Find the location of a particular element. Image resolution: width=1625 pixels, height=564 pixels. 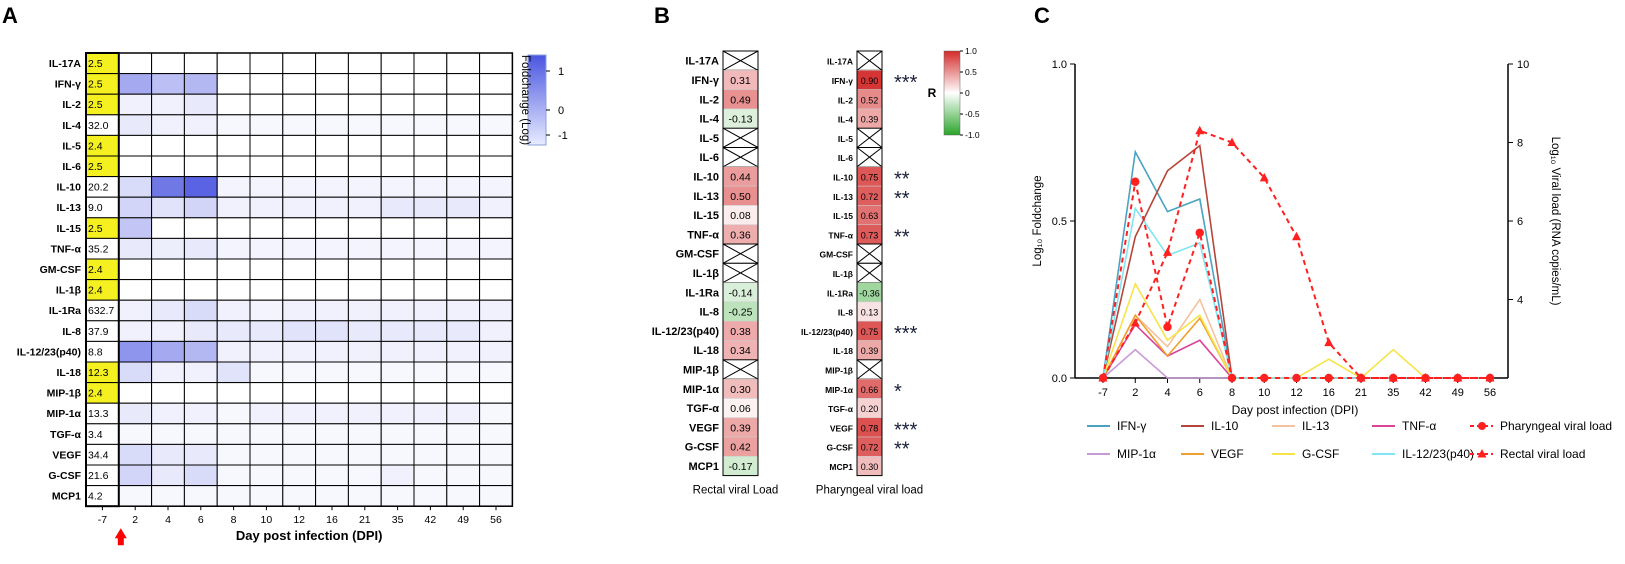

row-label: IFN-γ is located at coordinates (706, 81).